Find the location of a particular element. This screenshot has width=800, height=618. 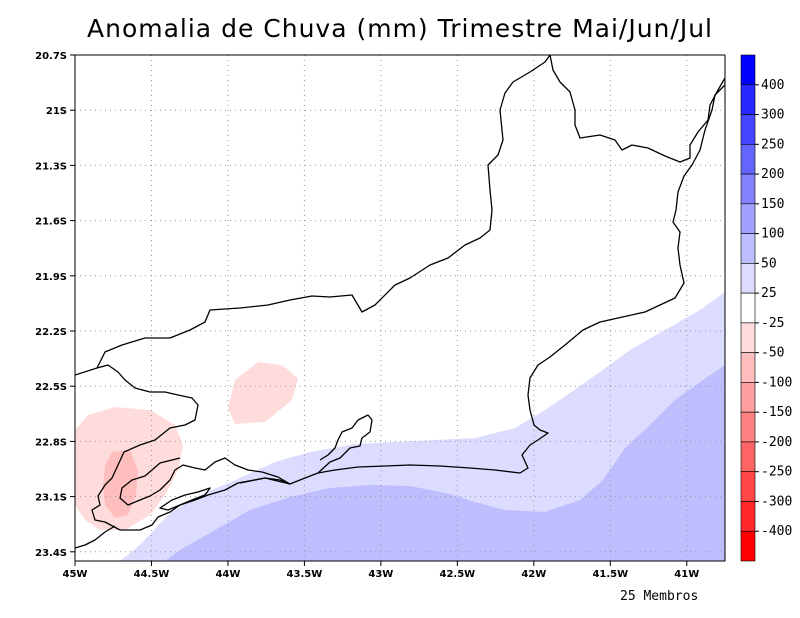

x-tick-label: 45W is located at coordinates (75, 574).